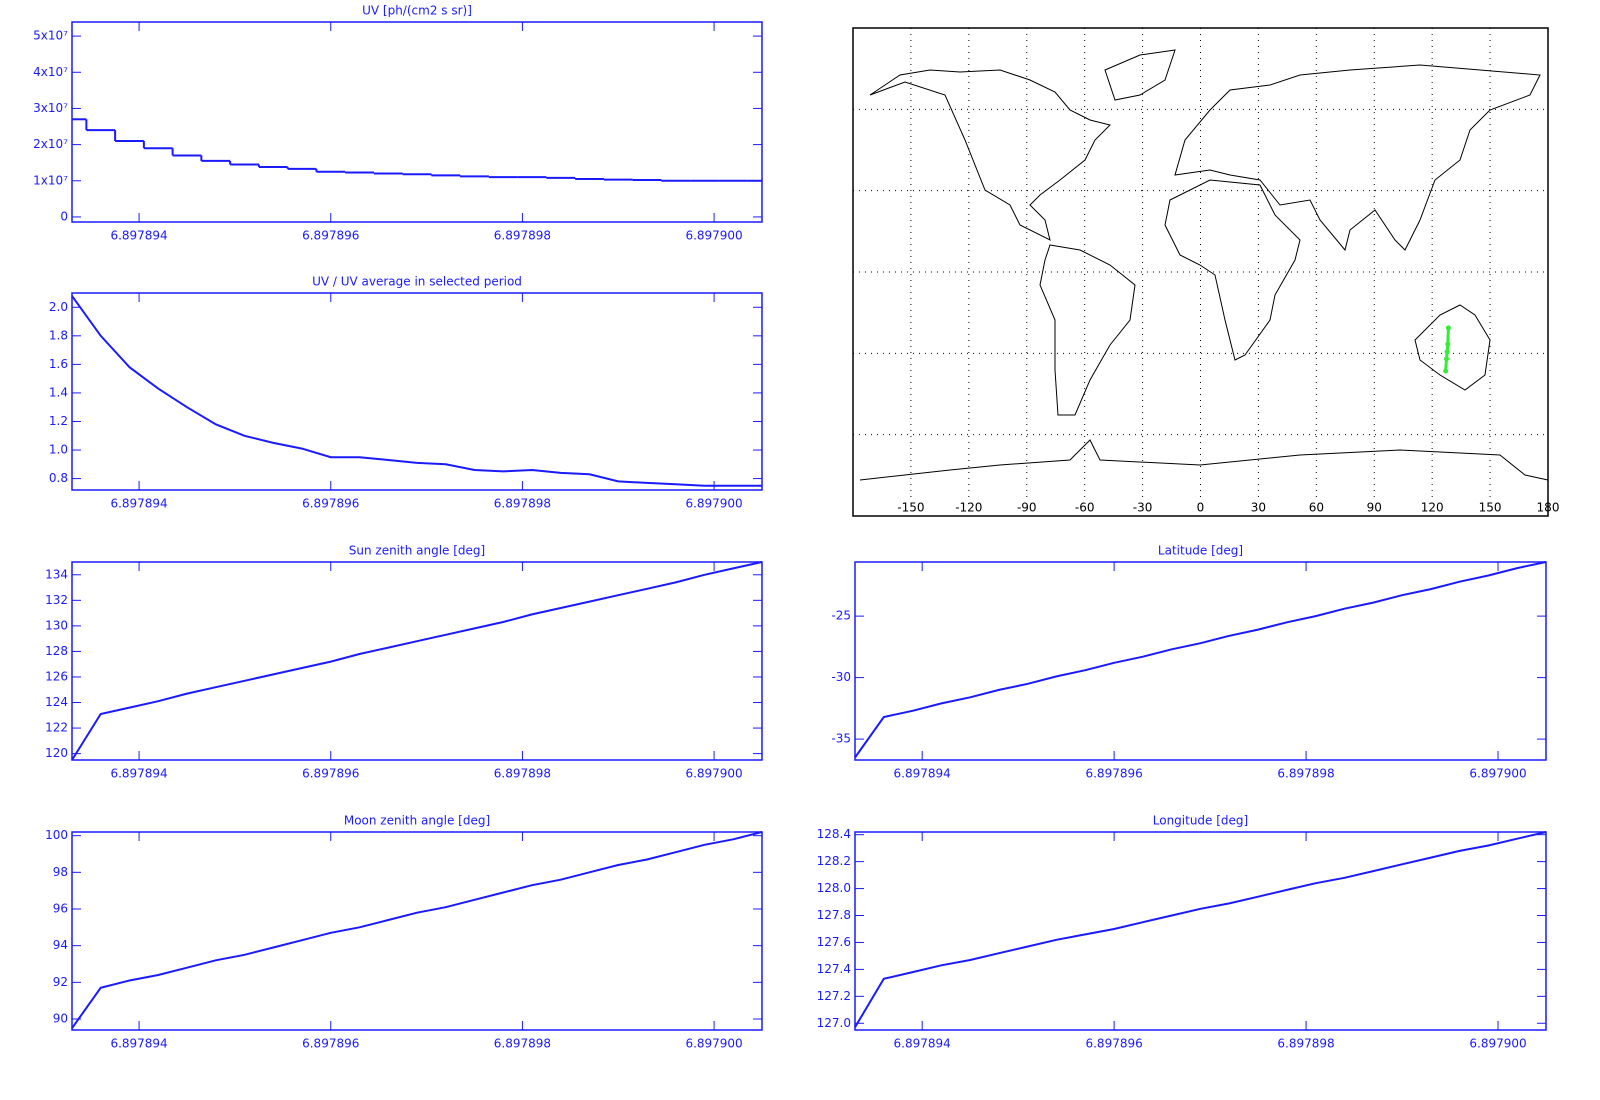 The width and height of the screenshot is (1600, 1100). I want to click on y-tick-label: 132, so click(56, 600).